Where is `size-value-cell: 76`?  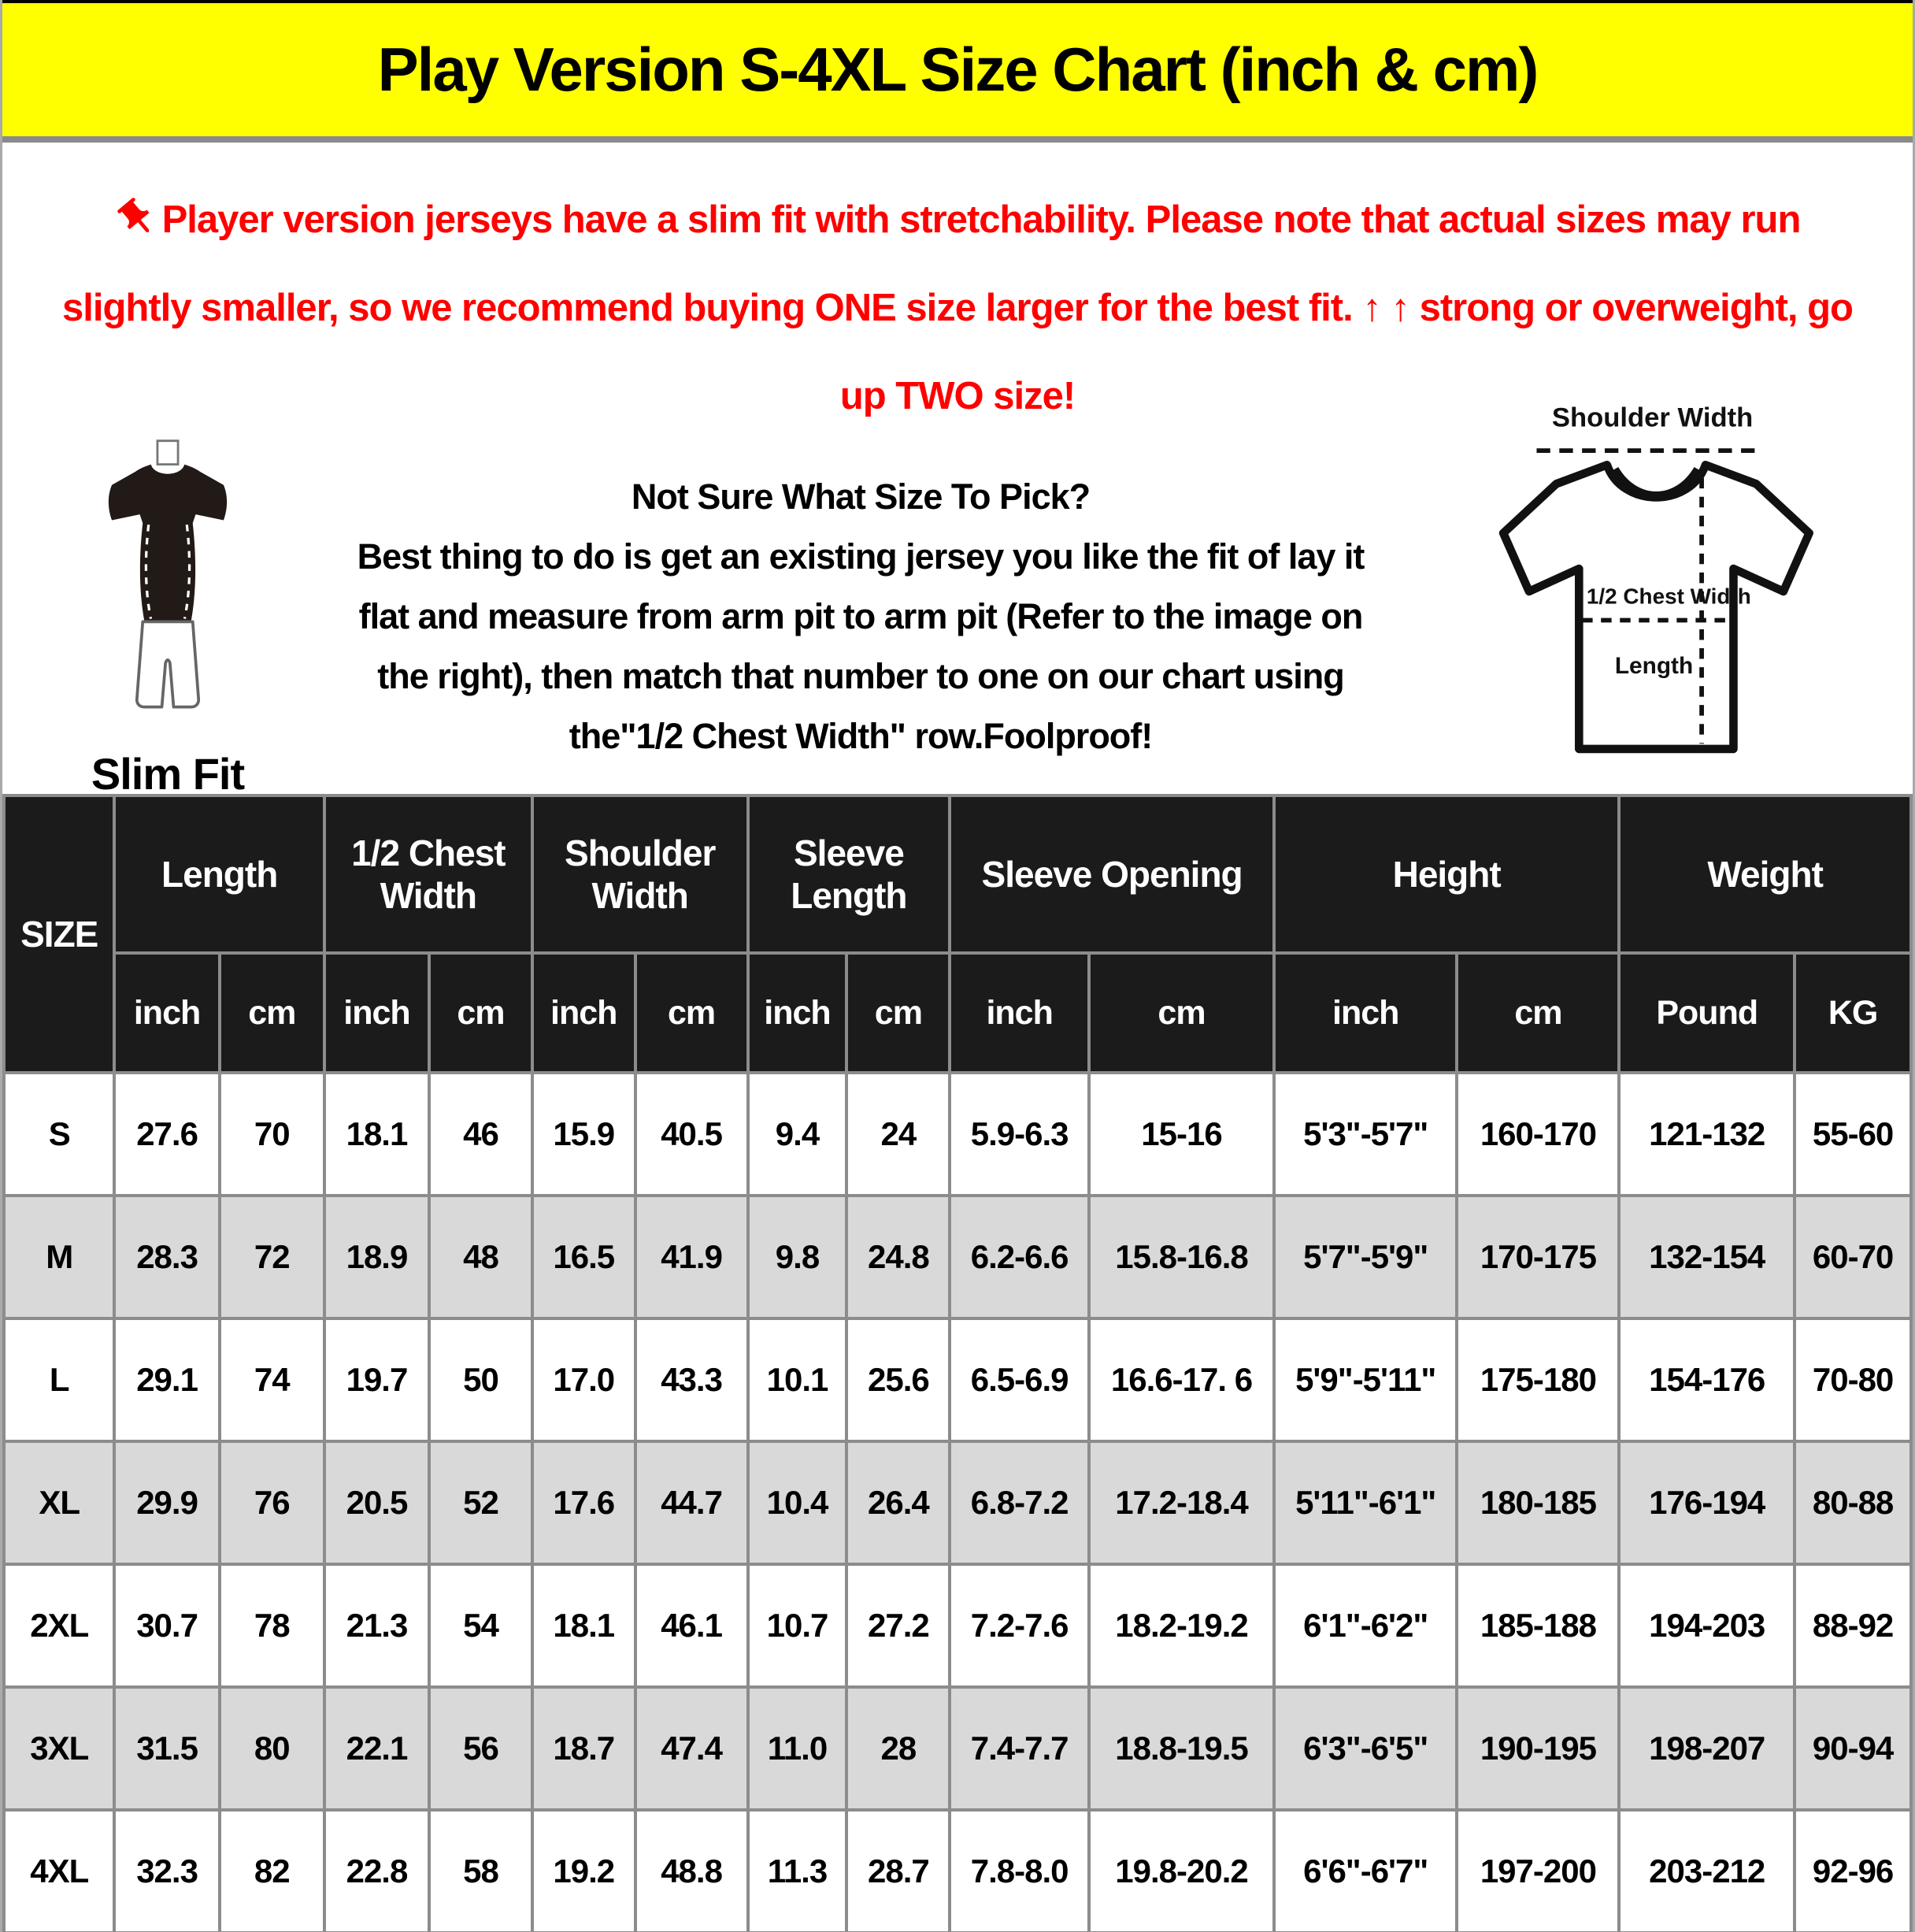 size-value-cell: 76 is located at coordinates (271, 1503).